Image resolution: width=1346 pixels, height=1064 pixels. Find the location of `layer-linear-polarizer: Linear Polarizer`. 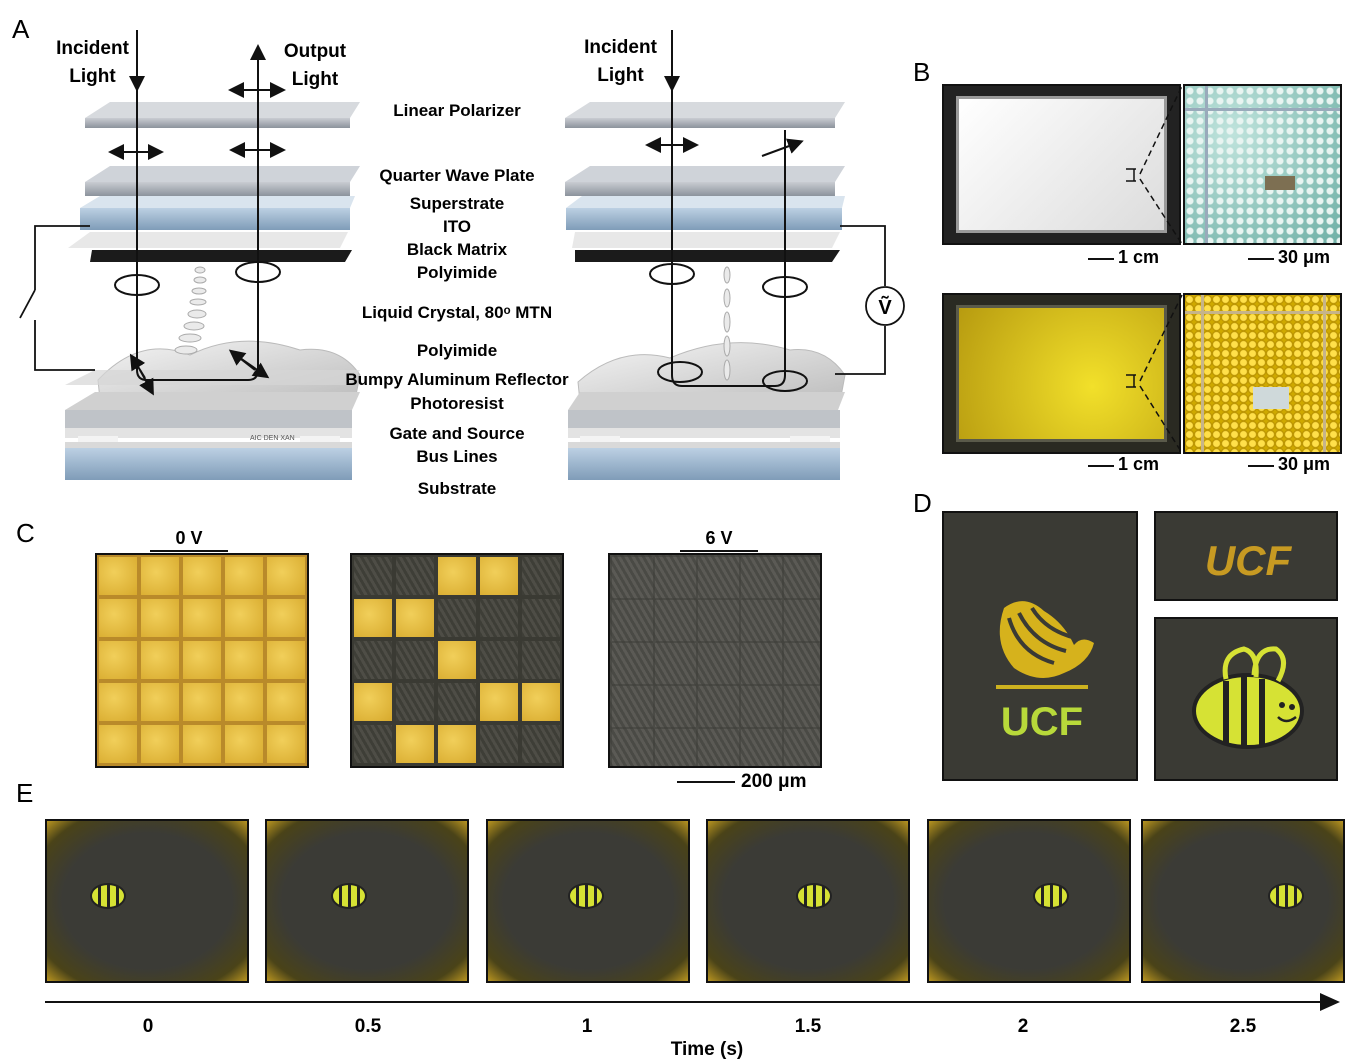

layer-linear-polarizer: Linear Polarizer is located at coordinates (457, 110).